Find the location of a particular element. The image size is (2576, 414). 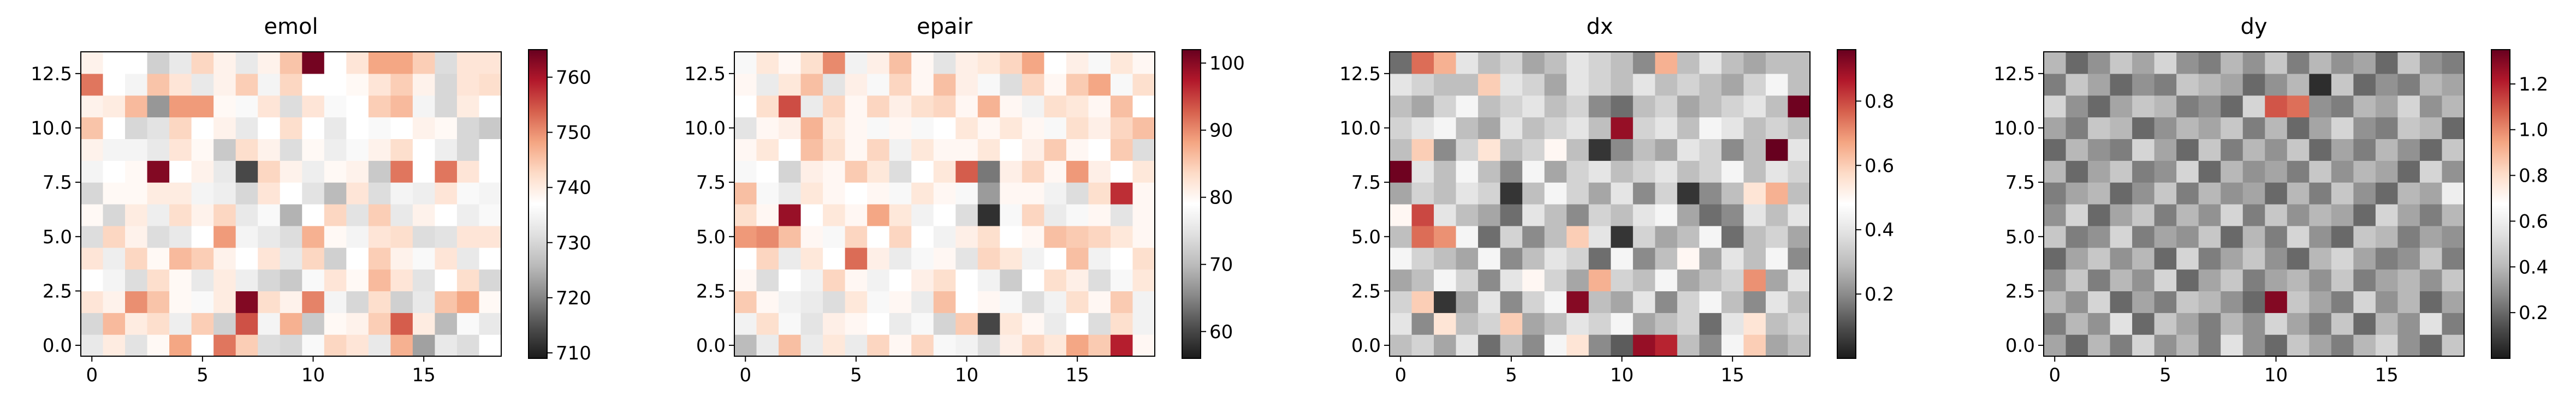

colorbar-tick-label: 70 is located at coordinates (1221, 265).